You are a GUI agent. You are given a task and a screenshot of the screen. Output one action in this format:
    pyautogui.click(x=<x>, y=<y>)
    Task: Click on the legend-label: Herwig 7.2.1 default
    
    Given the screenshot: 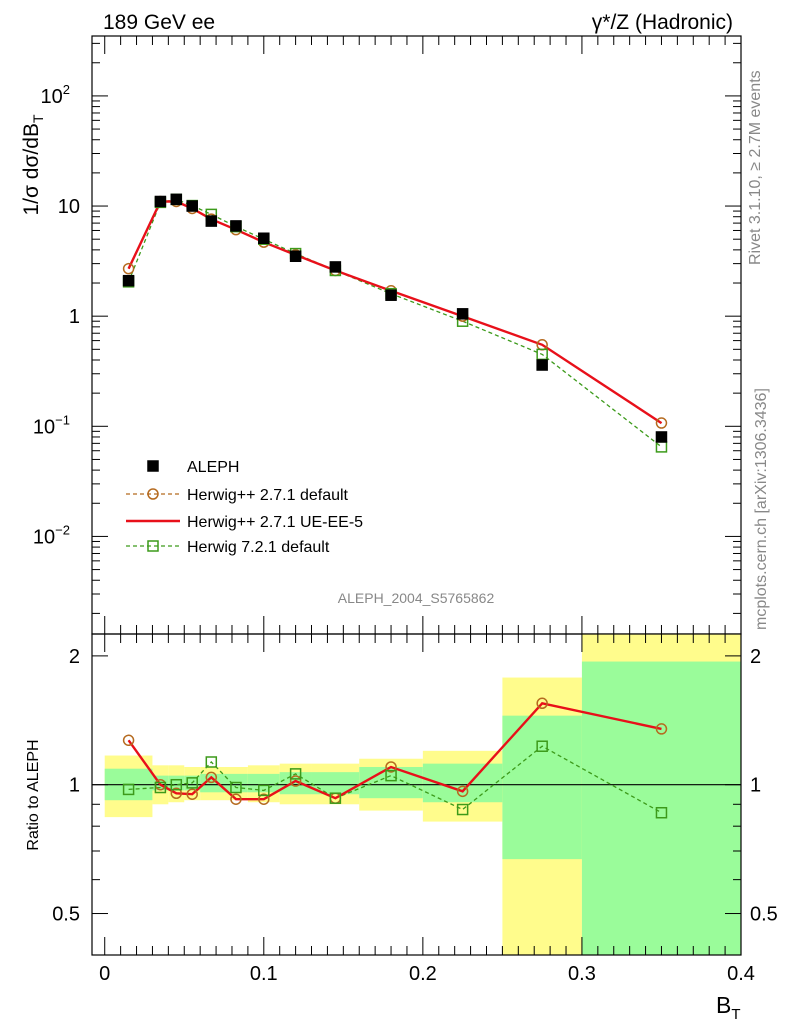 What is the action you would take?
    pyautogui.click(x=258, y=547)
    